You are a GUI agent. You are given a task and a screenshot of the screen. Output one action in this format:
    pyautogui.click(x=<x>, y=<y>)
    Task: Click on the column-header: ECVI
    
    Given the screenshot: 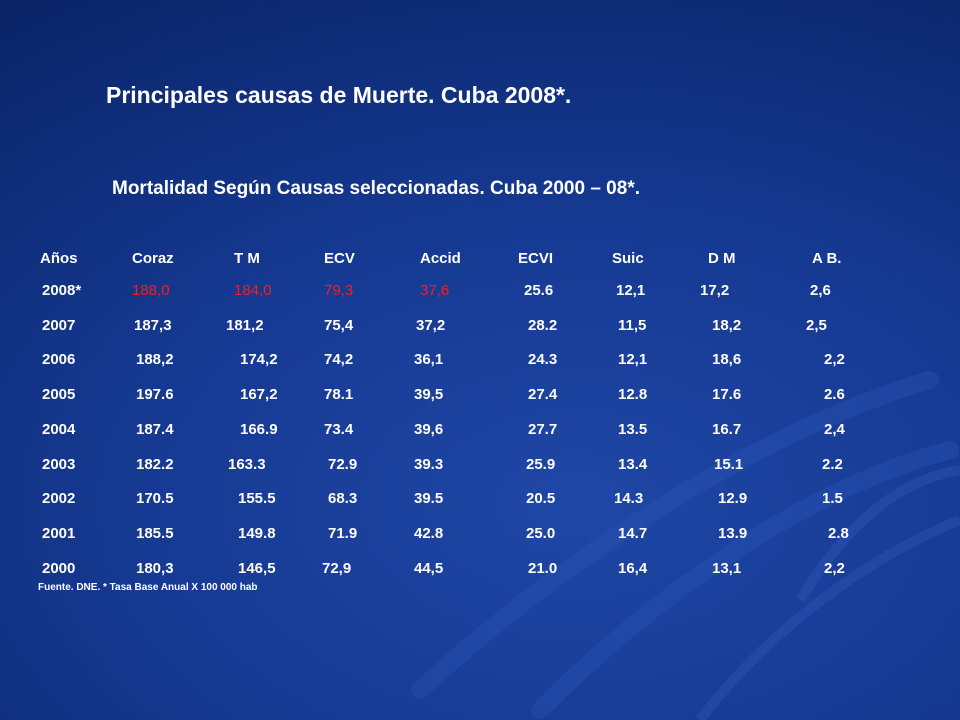 What is the action you would take?
    pyautogui.click(x=536, y=258)
    